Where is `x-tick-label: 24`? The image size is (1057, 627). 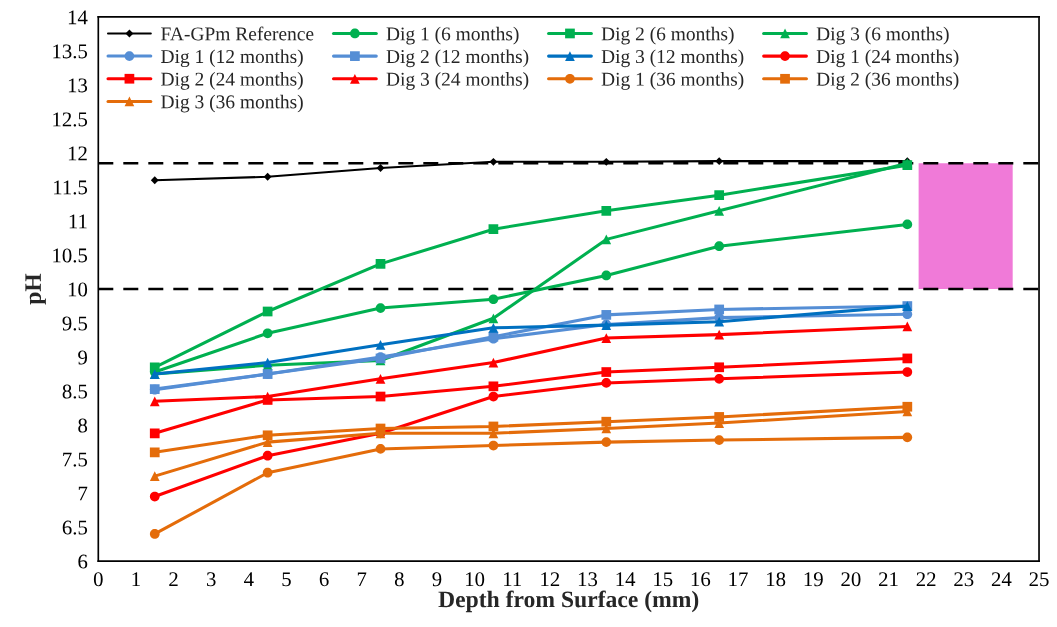 x-tick-label: 24 is located at coordinates (1001, 579).